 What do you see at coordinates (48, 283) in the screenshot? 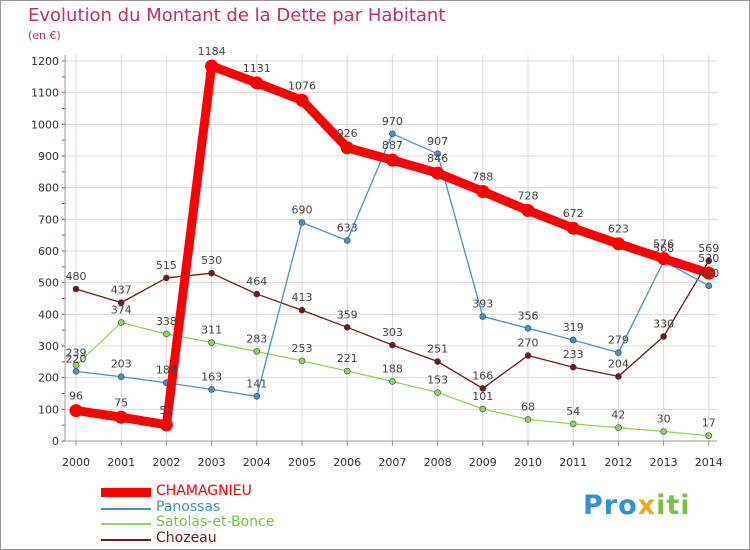
I see `y-tick-label: 500` at bounding box center [48, 283].